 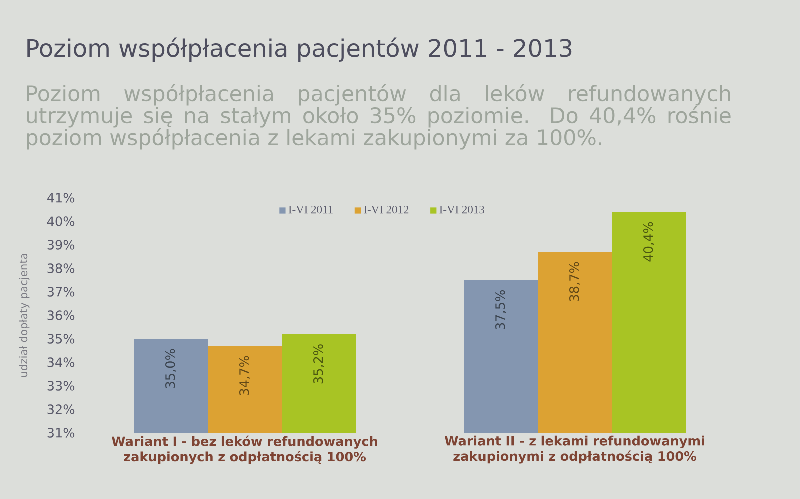 What do you see at coordinates (462, 210) in the screenshot?
I see `legend-label: I-VI 2013` at bounding box center [462, 210].